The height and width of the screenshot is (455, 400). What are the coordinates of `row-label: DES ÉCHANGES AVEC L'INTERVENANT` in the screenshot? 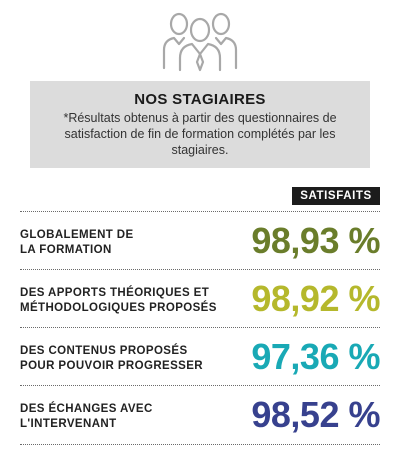 It's located at (125, 417).